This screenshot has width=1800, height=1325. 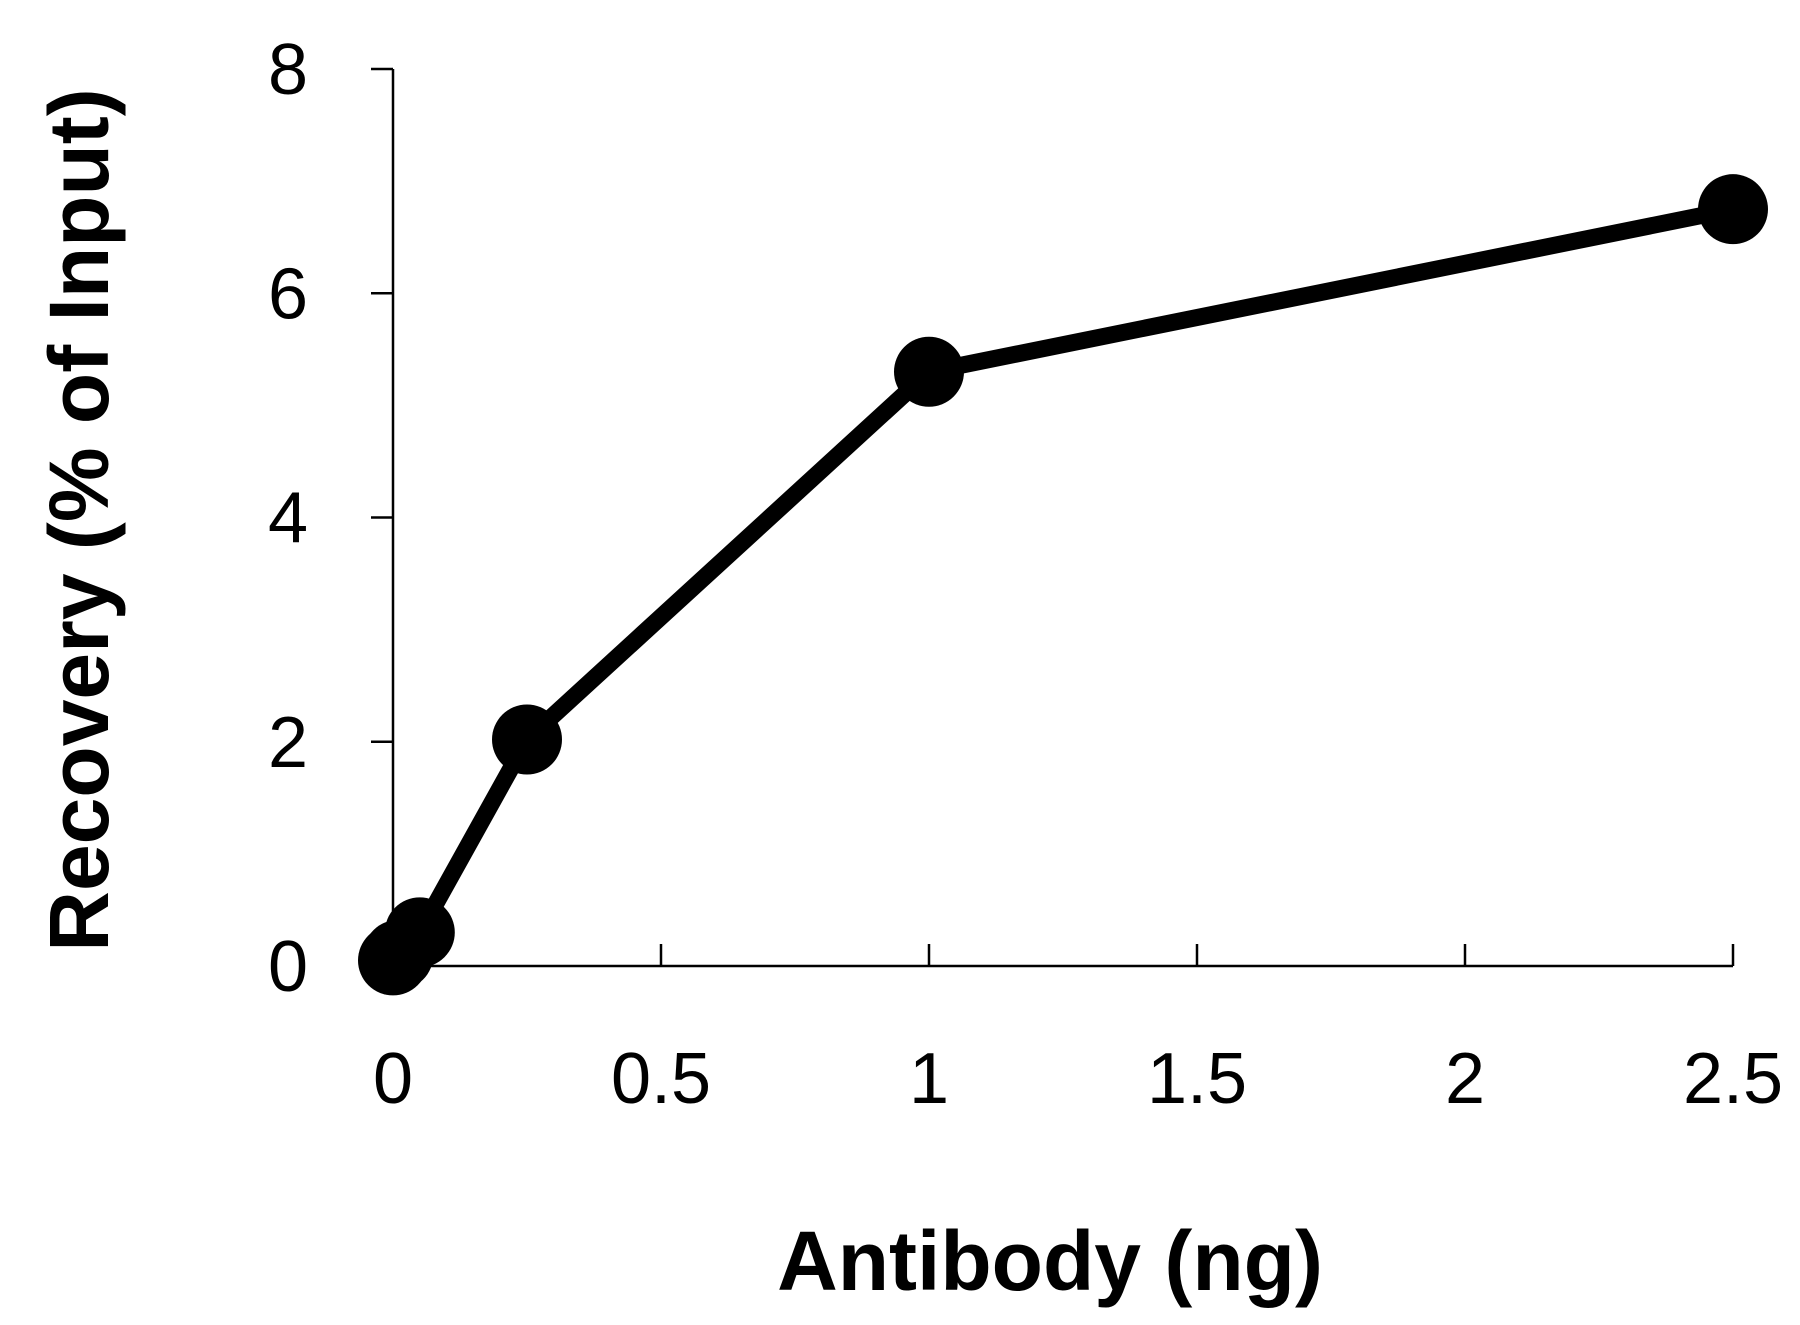 I want to click on x-axis-ticks: 0 0.5 1 1.5 2 2.5, so click(x=1078, y=1031).